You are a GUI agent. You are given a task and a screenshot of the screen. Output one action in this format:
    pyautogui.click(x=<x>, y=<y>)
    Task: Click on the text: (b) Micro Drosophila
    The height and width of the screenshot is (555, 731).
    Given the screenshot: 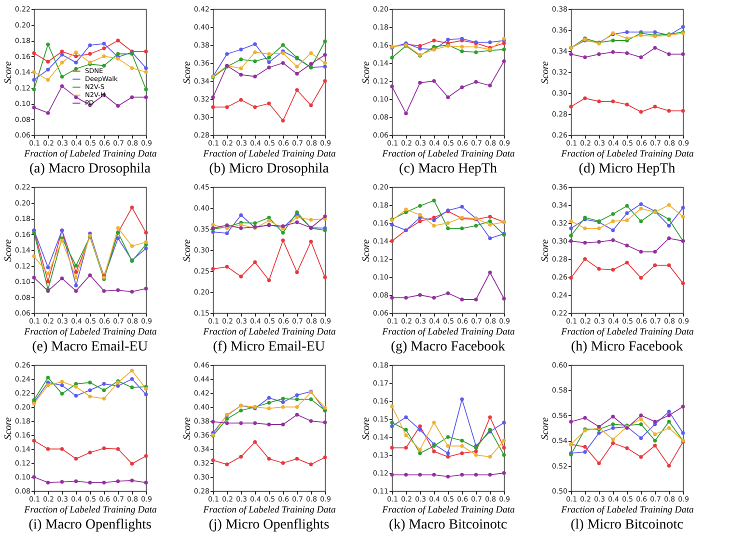 What is the action you would take?
    pyautogui.click(x=269, y=169)
    